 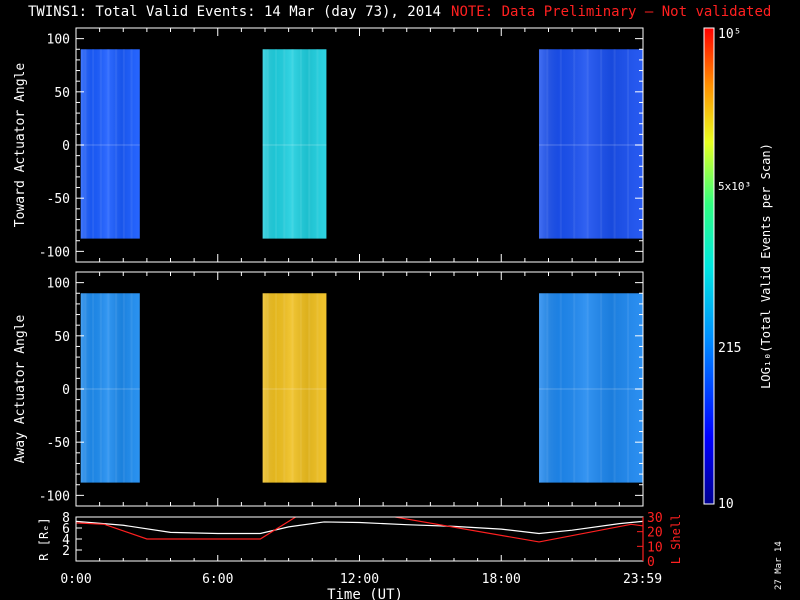 What do you see at coordinates (655, 518) in the screenshot?
I see `lshell-tick-label: 30` at bounding box center [655, 518].